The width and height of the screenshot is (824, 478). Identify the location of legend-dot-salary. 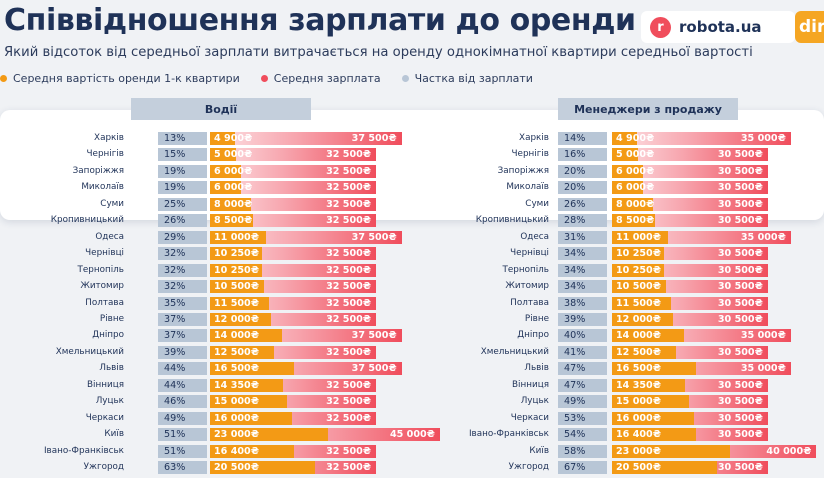
(264, 78).